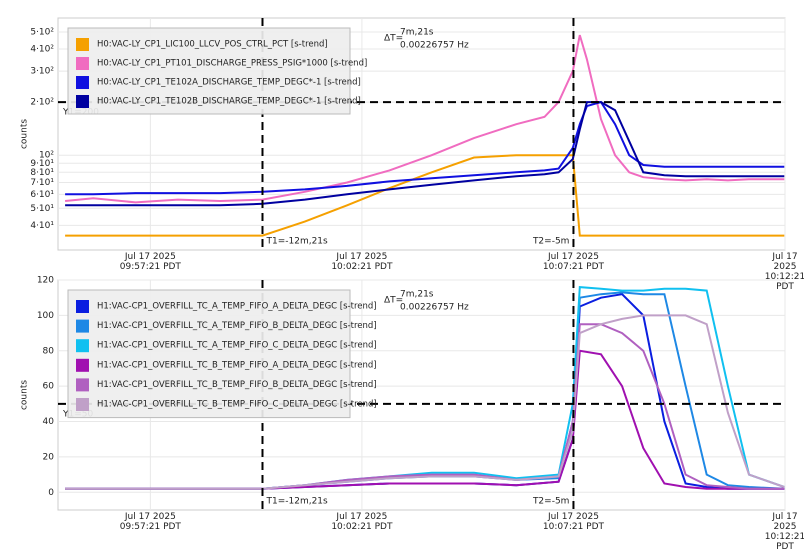 The height and width of the screenshot is (551, 804). I want to click on y-tick-label: 2·10², so click(42, 103).